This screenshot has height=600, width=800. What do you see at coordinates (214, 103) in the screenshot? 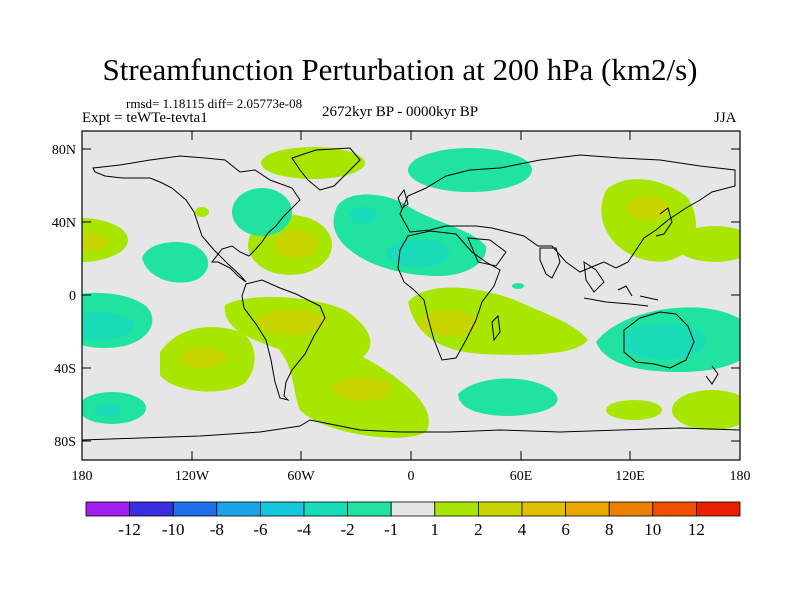
I see `stats-label: rmsd= 1.18115 diff= 2.05773e-08` at bounding box center [214, 103].